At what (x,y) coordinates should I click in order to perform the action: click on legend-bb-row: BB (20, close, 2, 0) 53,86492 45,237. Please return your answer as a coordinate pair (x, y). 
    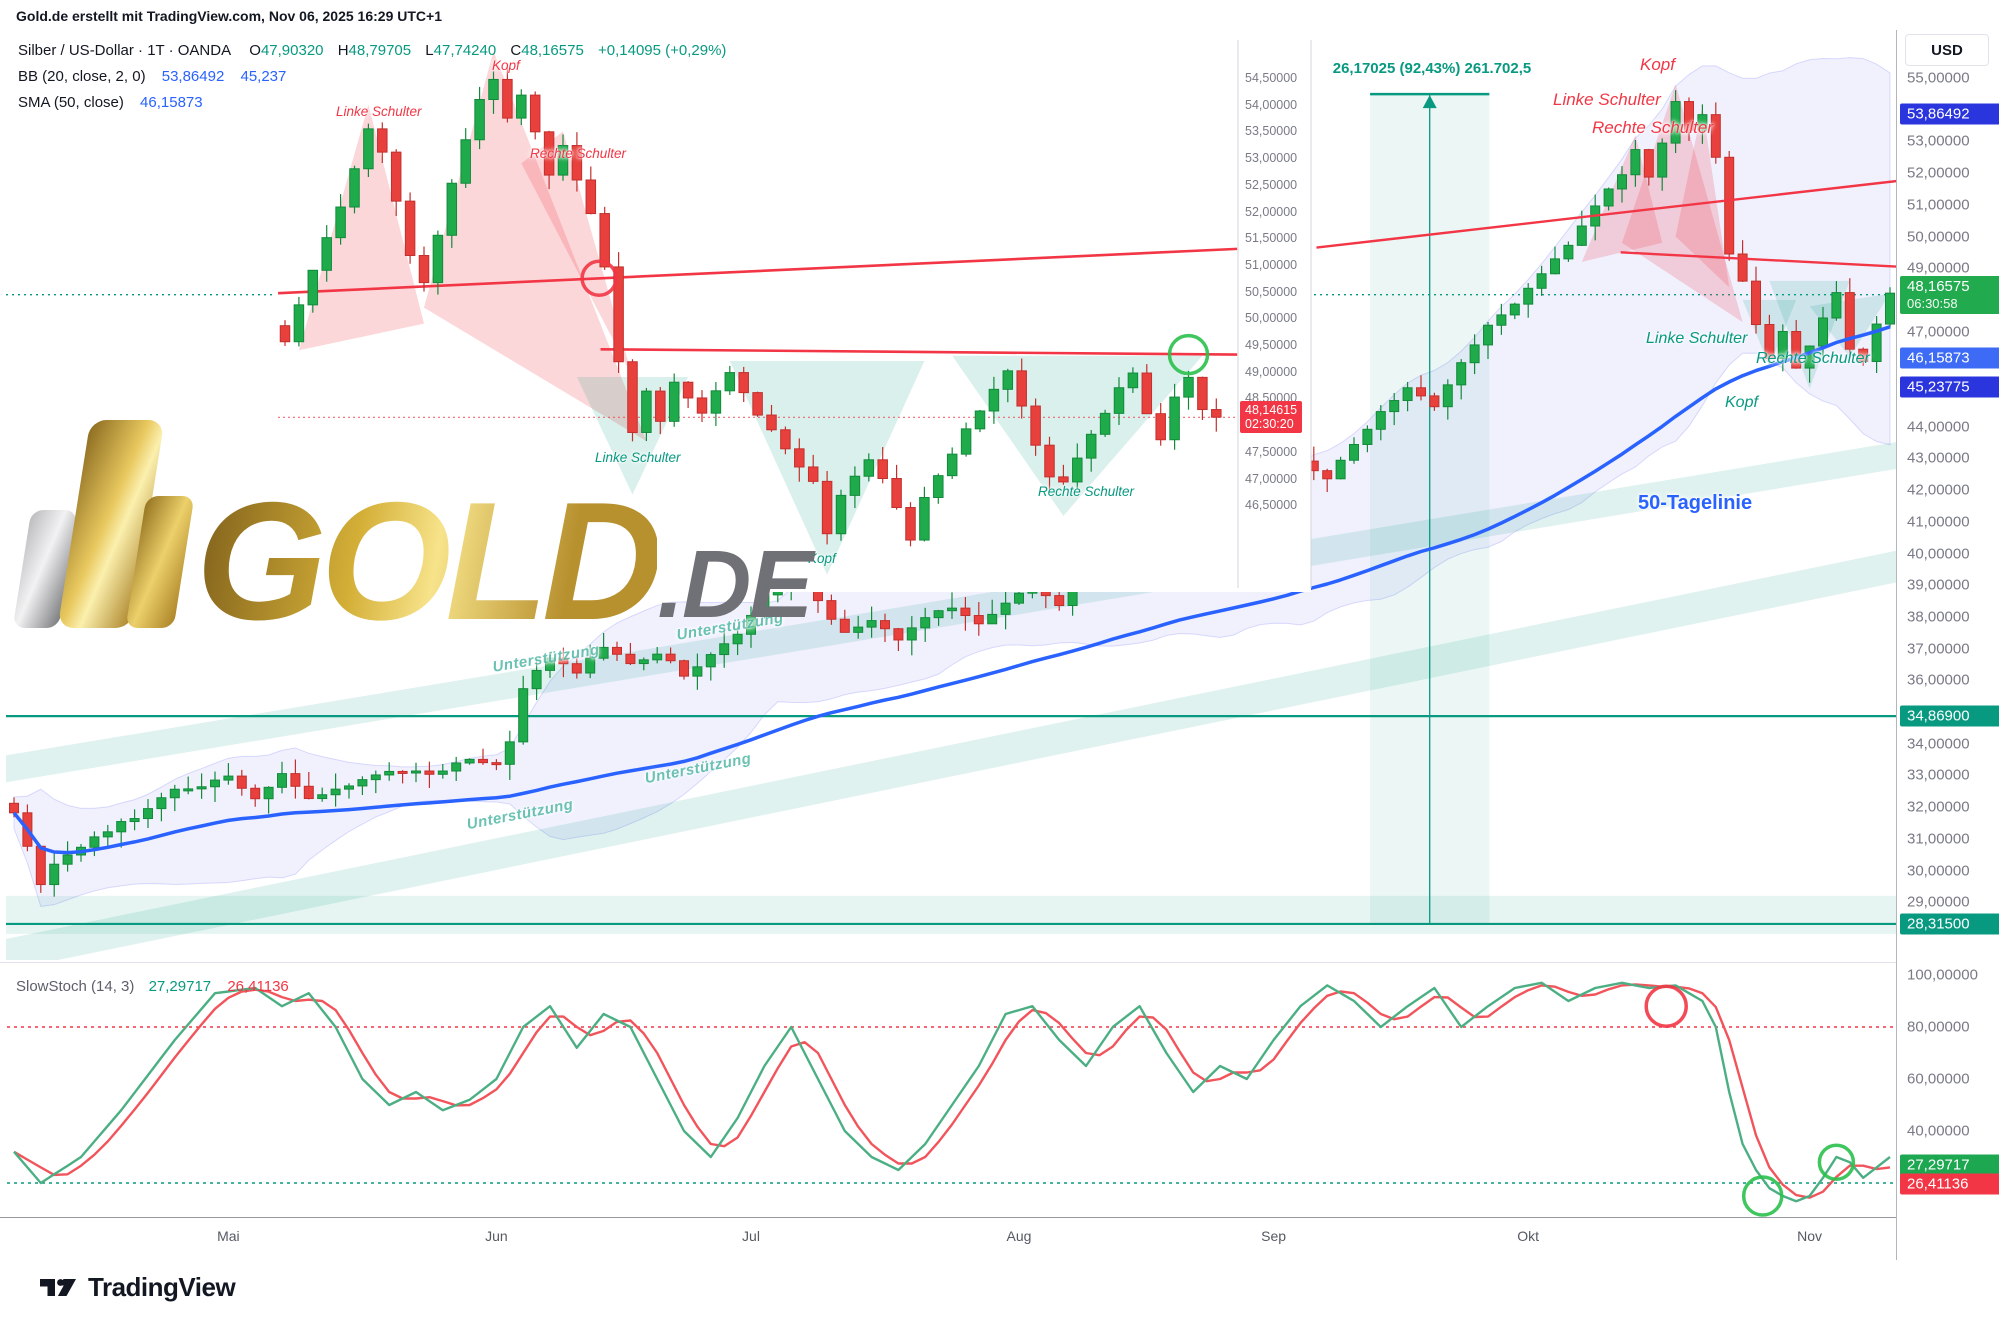
    Looking at the image, I should click on (377, 77).